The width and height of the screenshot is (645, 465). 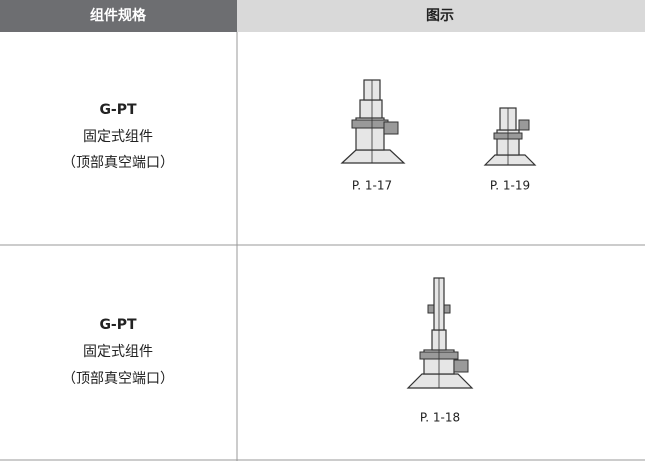 I want to click on header-figure: 图示, so click(x=440, y=16).